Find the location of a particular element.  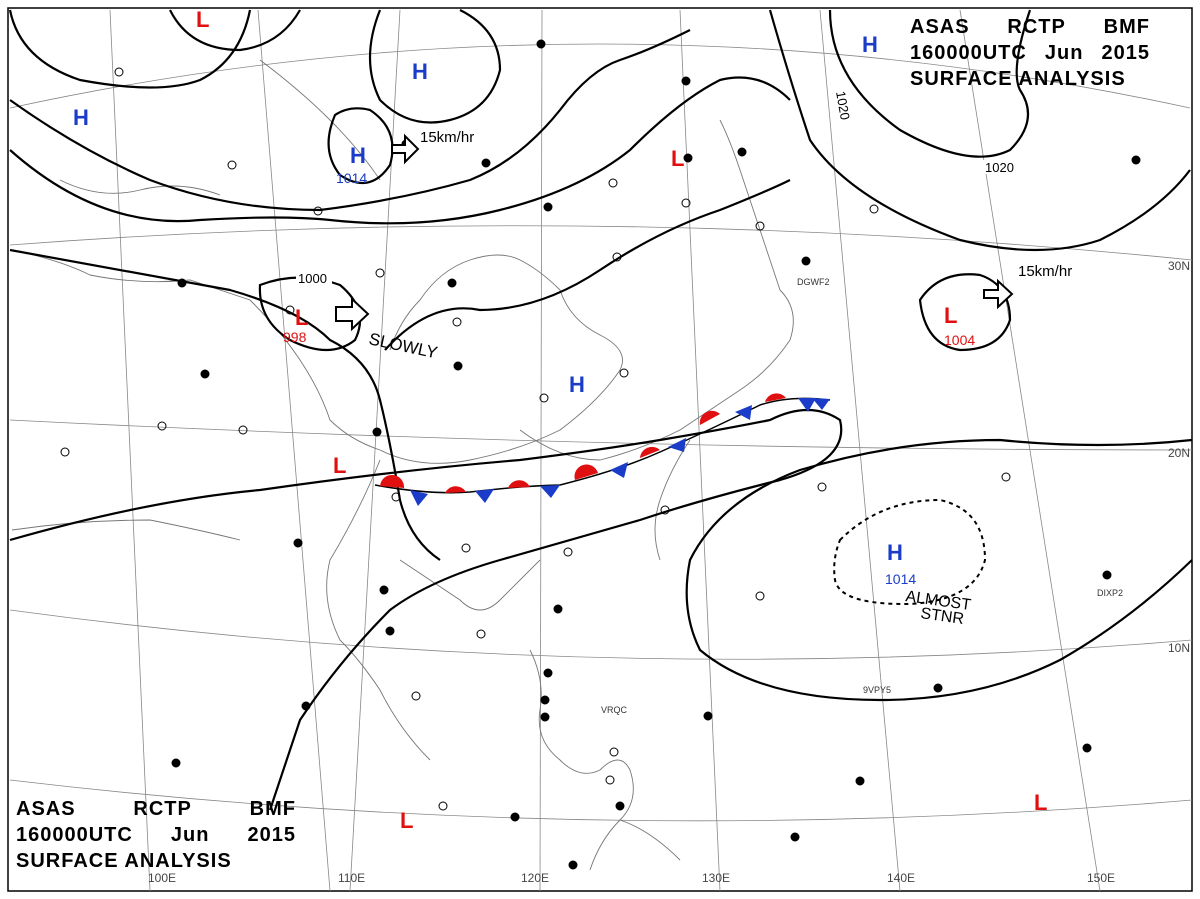

latitude-labels: 30N 20N 10N is located at coordinates (1179, 457).